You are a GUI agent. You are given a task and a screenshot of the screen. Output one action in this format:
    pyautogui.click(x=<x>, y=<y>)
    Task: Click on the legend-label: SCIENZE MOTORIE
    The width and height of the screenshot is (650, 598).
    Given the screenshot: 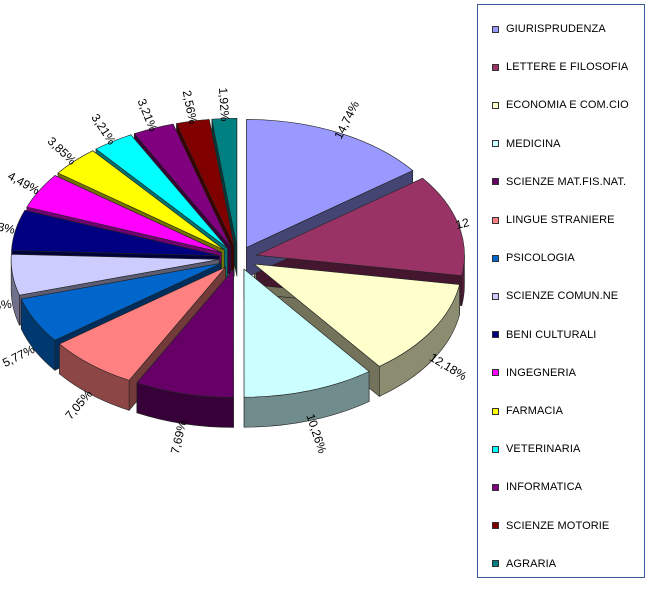 What is the action you would take?
    pyautogui.click(x=558, y=525)
    